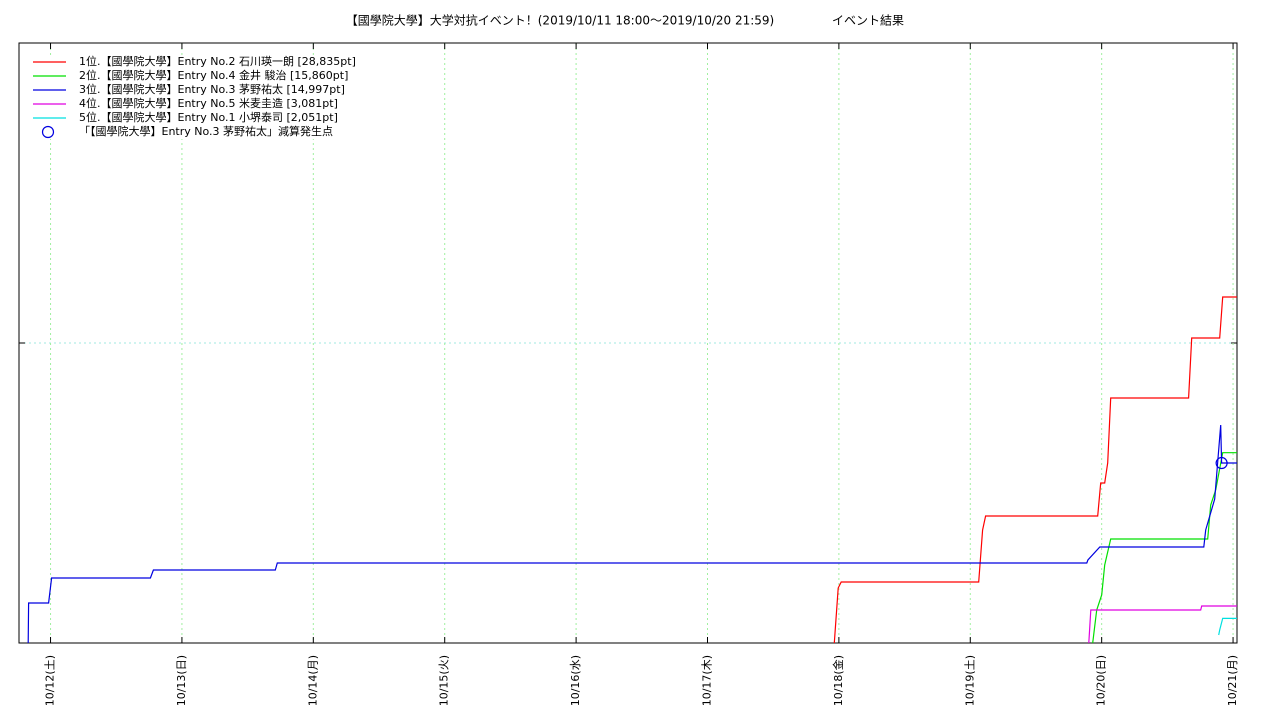 The height and width of the screenshot is (720, 1280). What do you see at coordinates (706, 680) in the screenshot?
I see `x-tick-label: 10/17(木)` at bounding box center [706, 680].